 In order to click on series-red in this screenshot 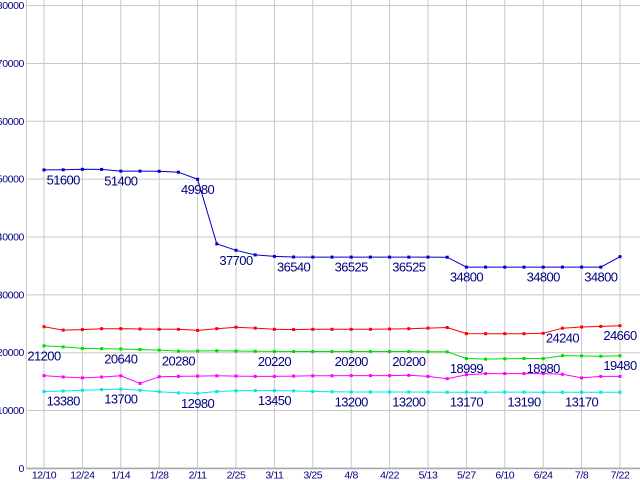, I will do `click(332, 330)`.